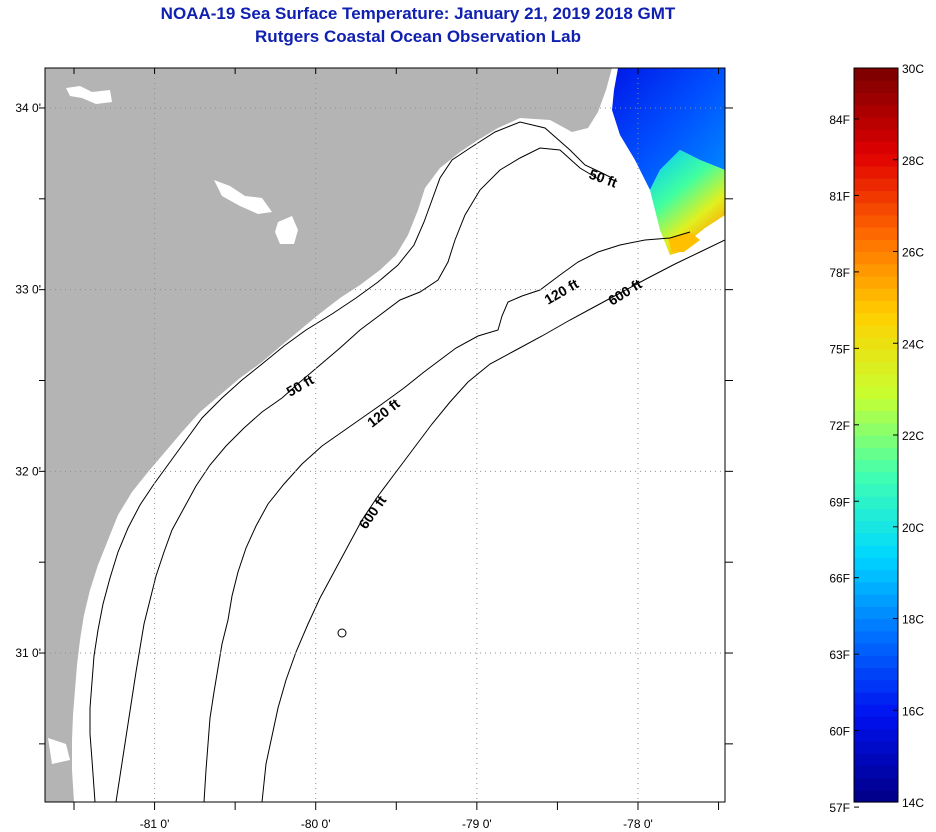  I want to click on colorbar-fahrenheit-label: 60F, so click(839, 732).